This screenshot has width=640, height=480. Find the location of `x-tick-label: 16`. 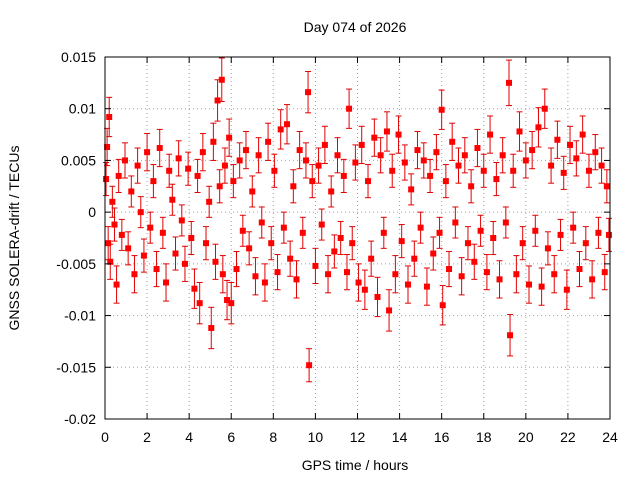

x-tick-label: 16 is located at coordinates (442, 437).